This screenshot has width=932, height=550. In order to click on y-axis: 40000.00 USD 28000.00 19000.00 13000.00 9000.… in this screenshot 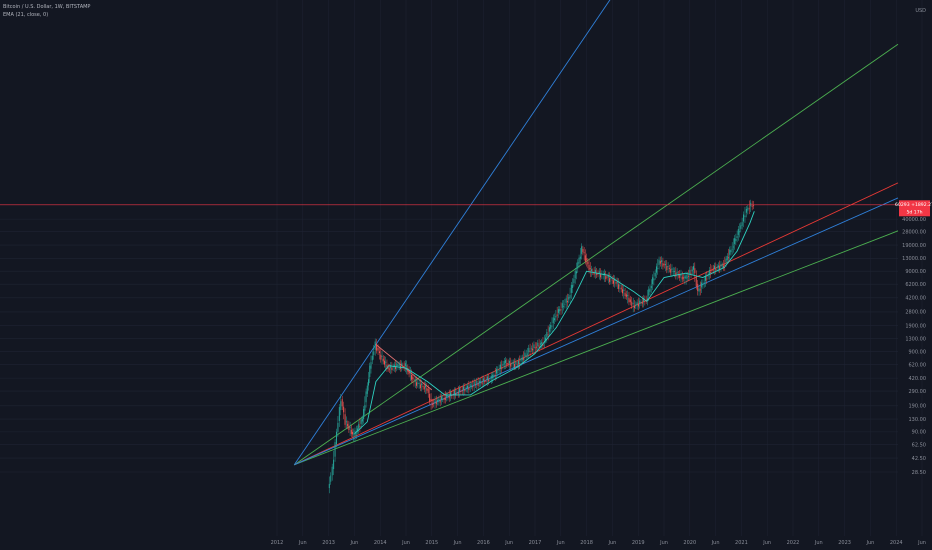, I will do `click(914, 242)`.